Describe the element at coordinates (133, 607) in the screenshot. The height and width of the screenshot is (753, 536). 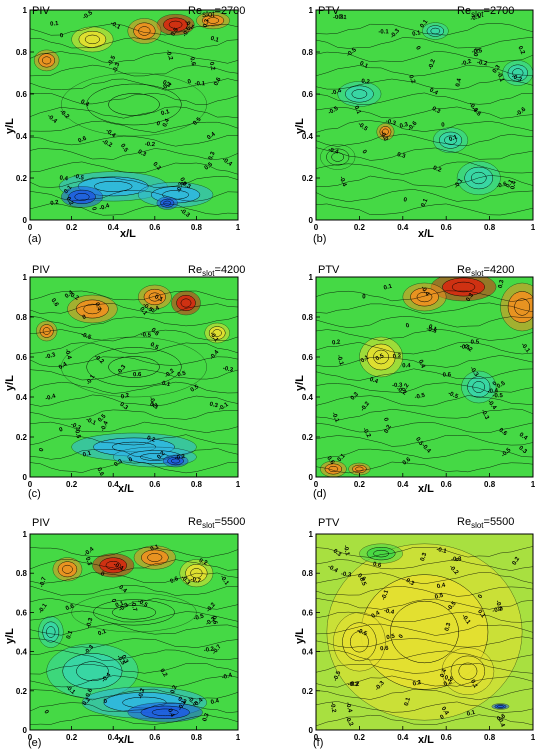
I see `contour-level-label: -0.7` at that location.